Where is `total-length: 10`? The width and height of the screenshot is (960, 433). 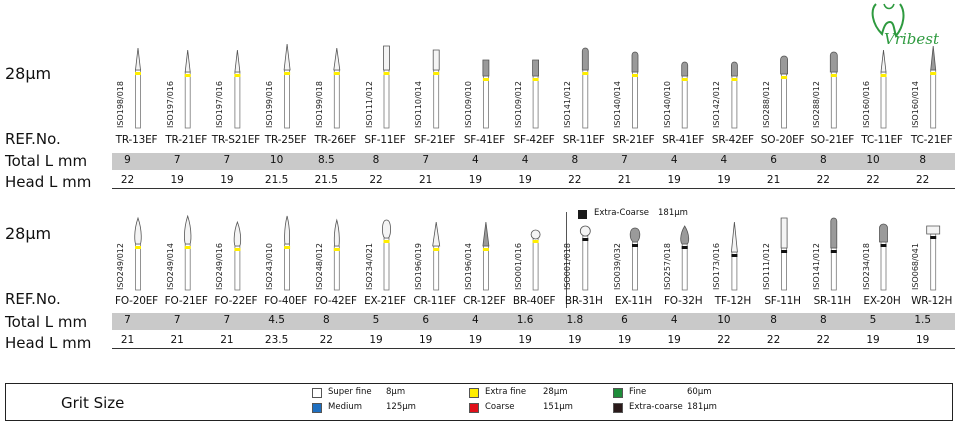 total-length: 10 is located at coordinates (873, 160).